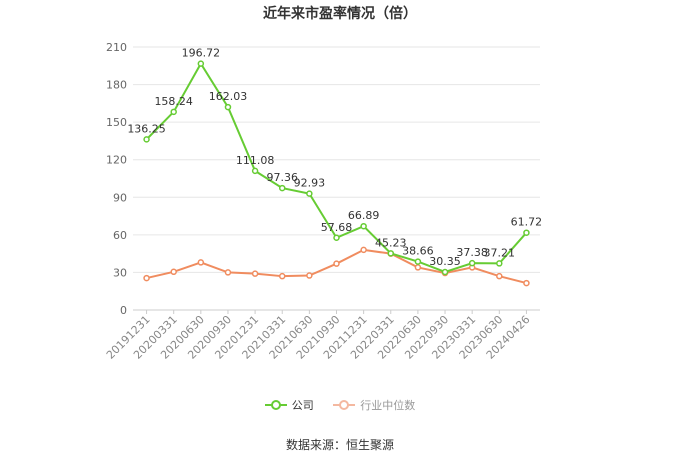 The width and height of the screenshot is (680, 460). Describe the element at coordinates (527, 222) in the screenshot. I see `data-label: 61.72` at that location.